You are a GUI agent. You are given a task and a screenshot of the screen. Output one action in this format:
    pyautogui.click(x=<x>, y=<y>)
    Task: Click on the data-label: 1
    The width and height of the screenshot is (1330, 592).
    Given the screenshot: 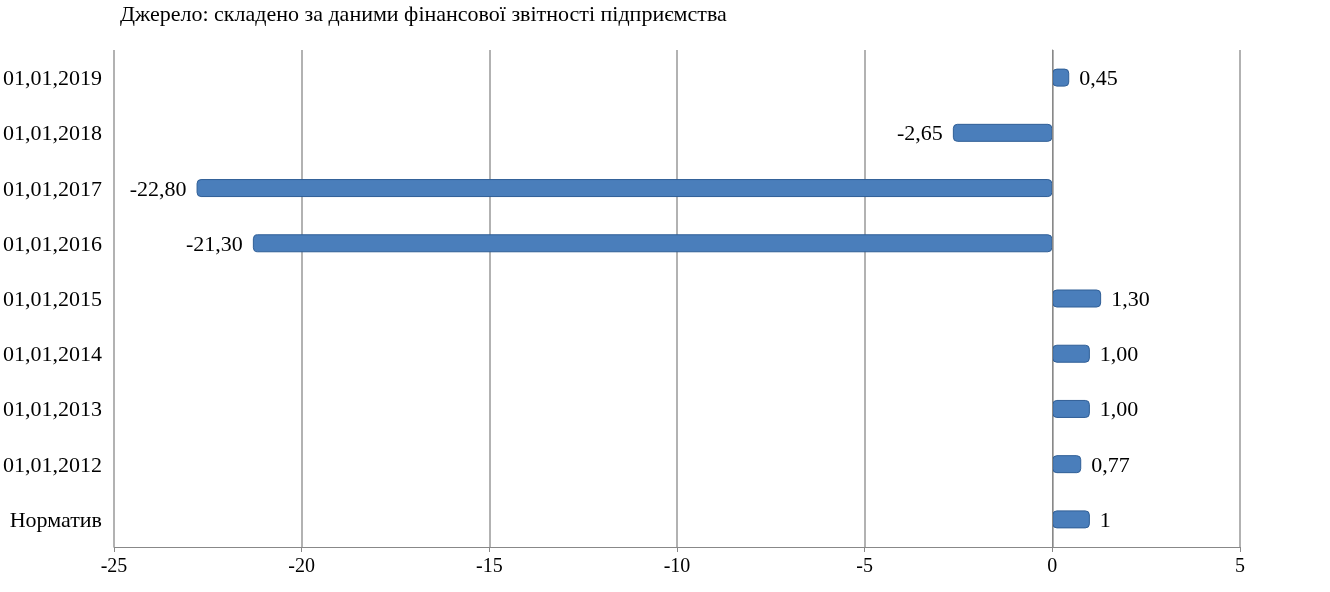 What is the action you would take?
    pyautogui.click(x=1105, y=519)
    